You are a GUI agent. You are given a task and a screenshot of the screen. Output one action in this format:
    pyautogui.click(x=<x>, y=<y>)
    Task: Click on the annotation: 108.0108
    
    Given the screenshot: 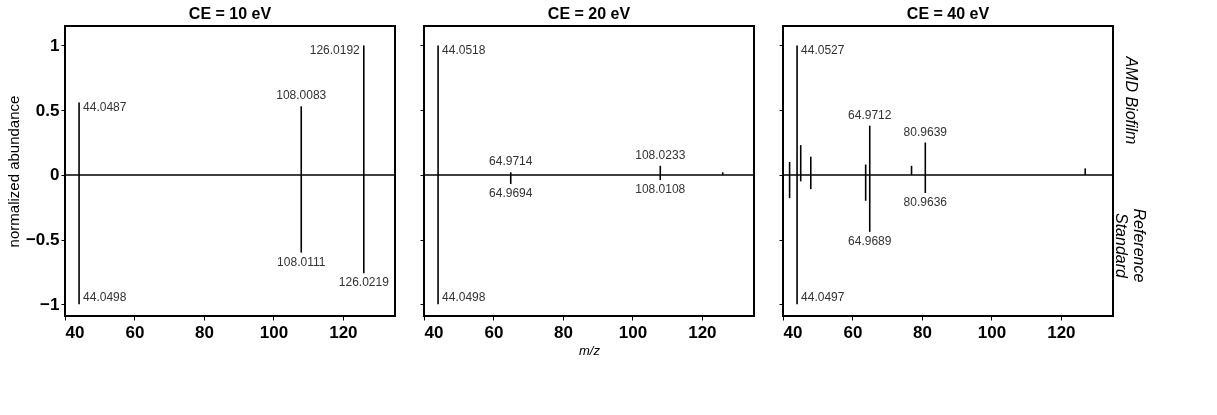 What is the action you would take?
    pyautogui.click(x=660, y=189)
    